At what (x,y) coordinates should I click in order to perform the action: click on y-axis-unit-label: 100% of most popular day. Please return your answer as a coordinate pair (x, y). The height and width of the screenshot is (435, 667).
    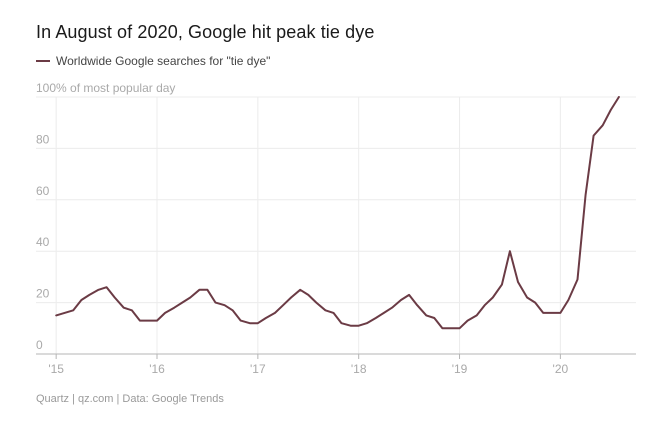
    Looking at the image, I should click on (105, 88).